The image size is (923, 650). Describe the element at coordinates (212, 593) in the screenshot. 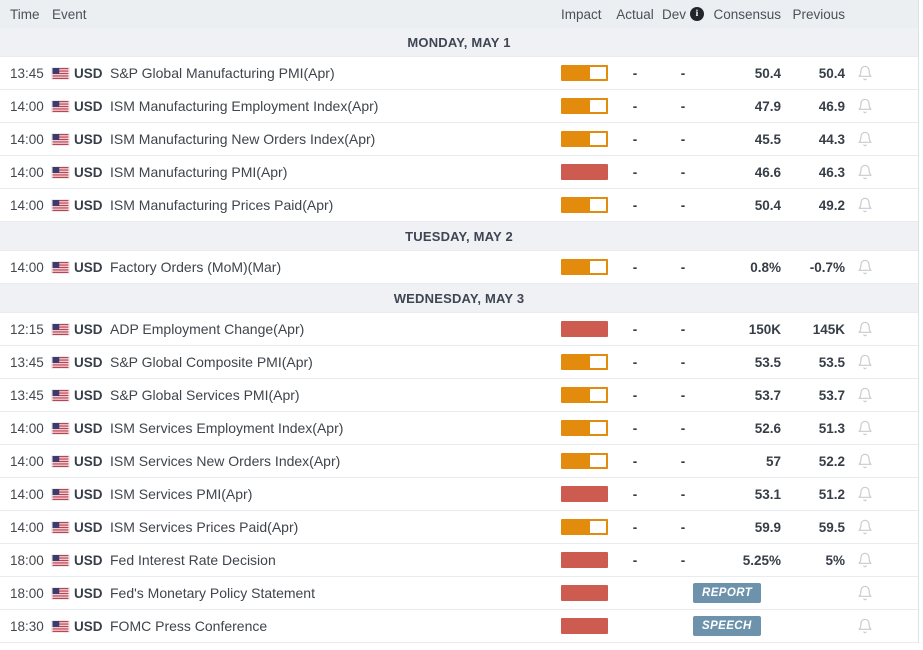

I see `event-name: Fed's Monetary Policy Statement` at that location.